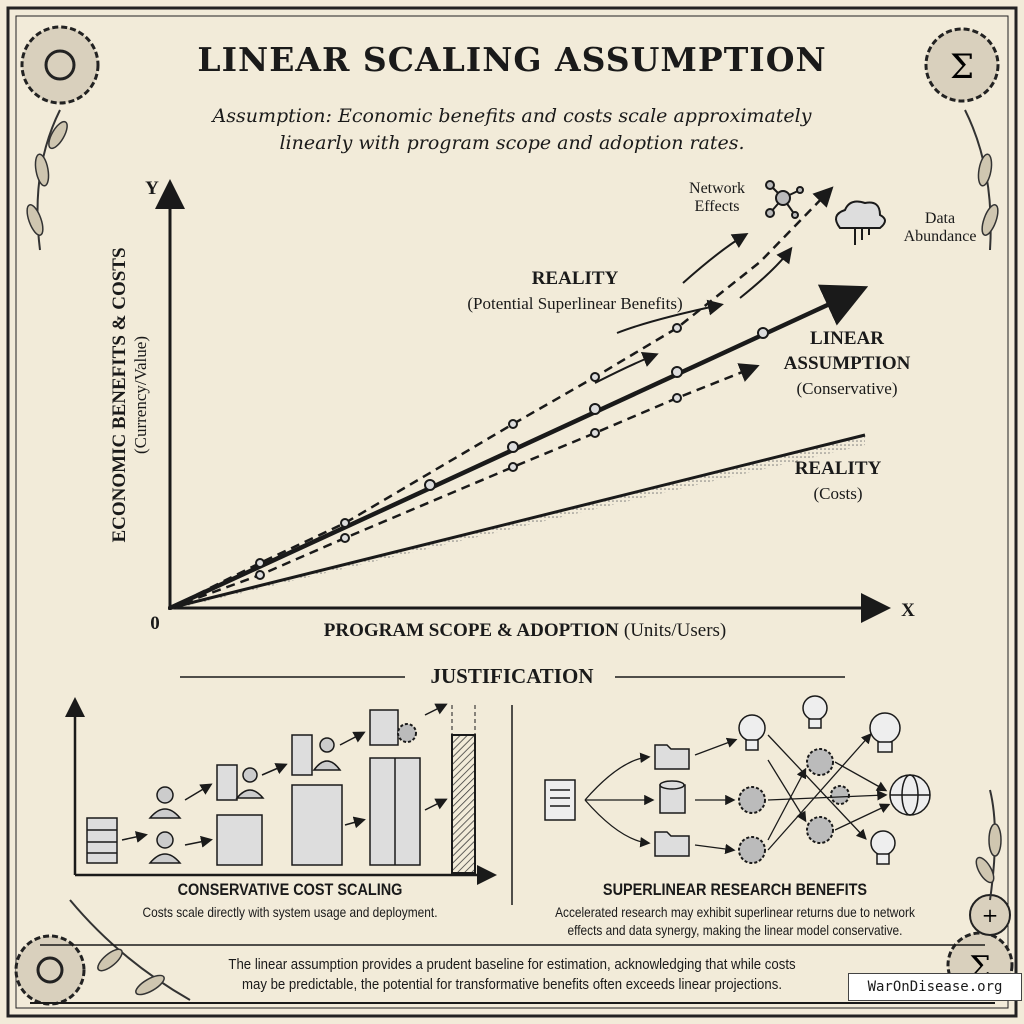 This screenshot has height=1024, width=1024. What do you see at coordinates (693, 308) in the screenshot?
I see `growth-arrows` at bounding box center [693, 308].